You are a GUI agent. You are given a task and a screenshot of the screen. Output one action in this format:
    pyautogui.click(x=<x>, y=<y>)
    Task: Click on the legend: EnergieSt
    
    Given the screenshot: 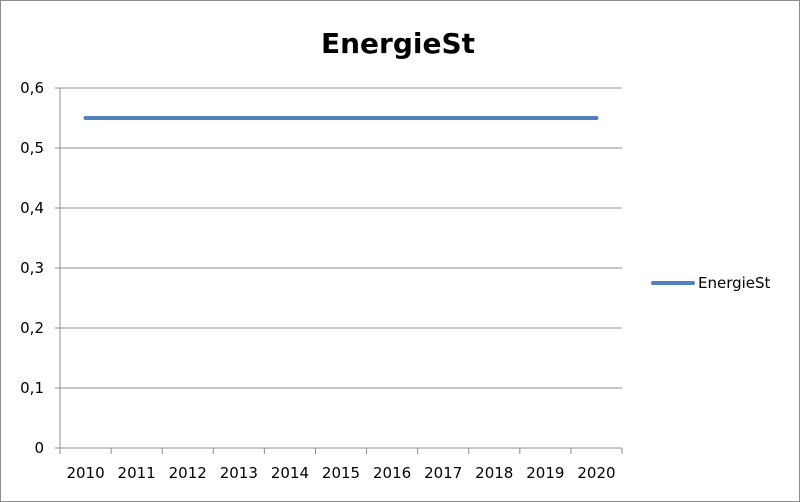 What is the action you would take?
    pyautogui.click(x=711, y=283)
    